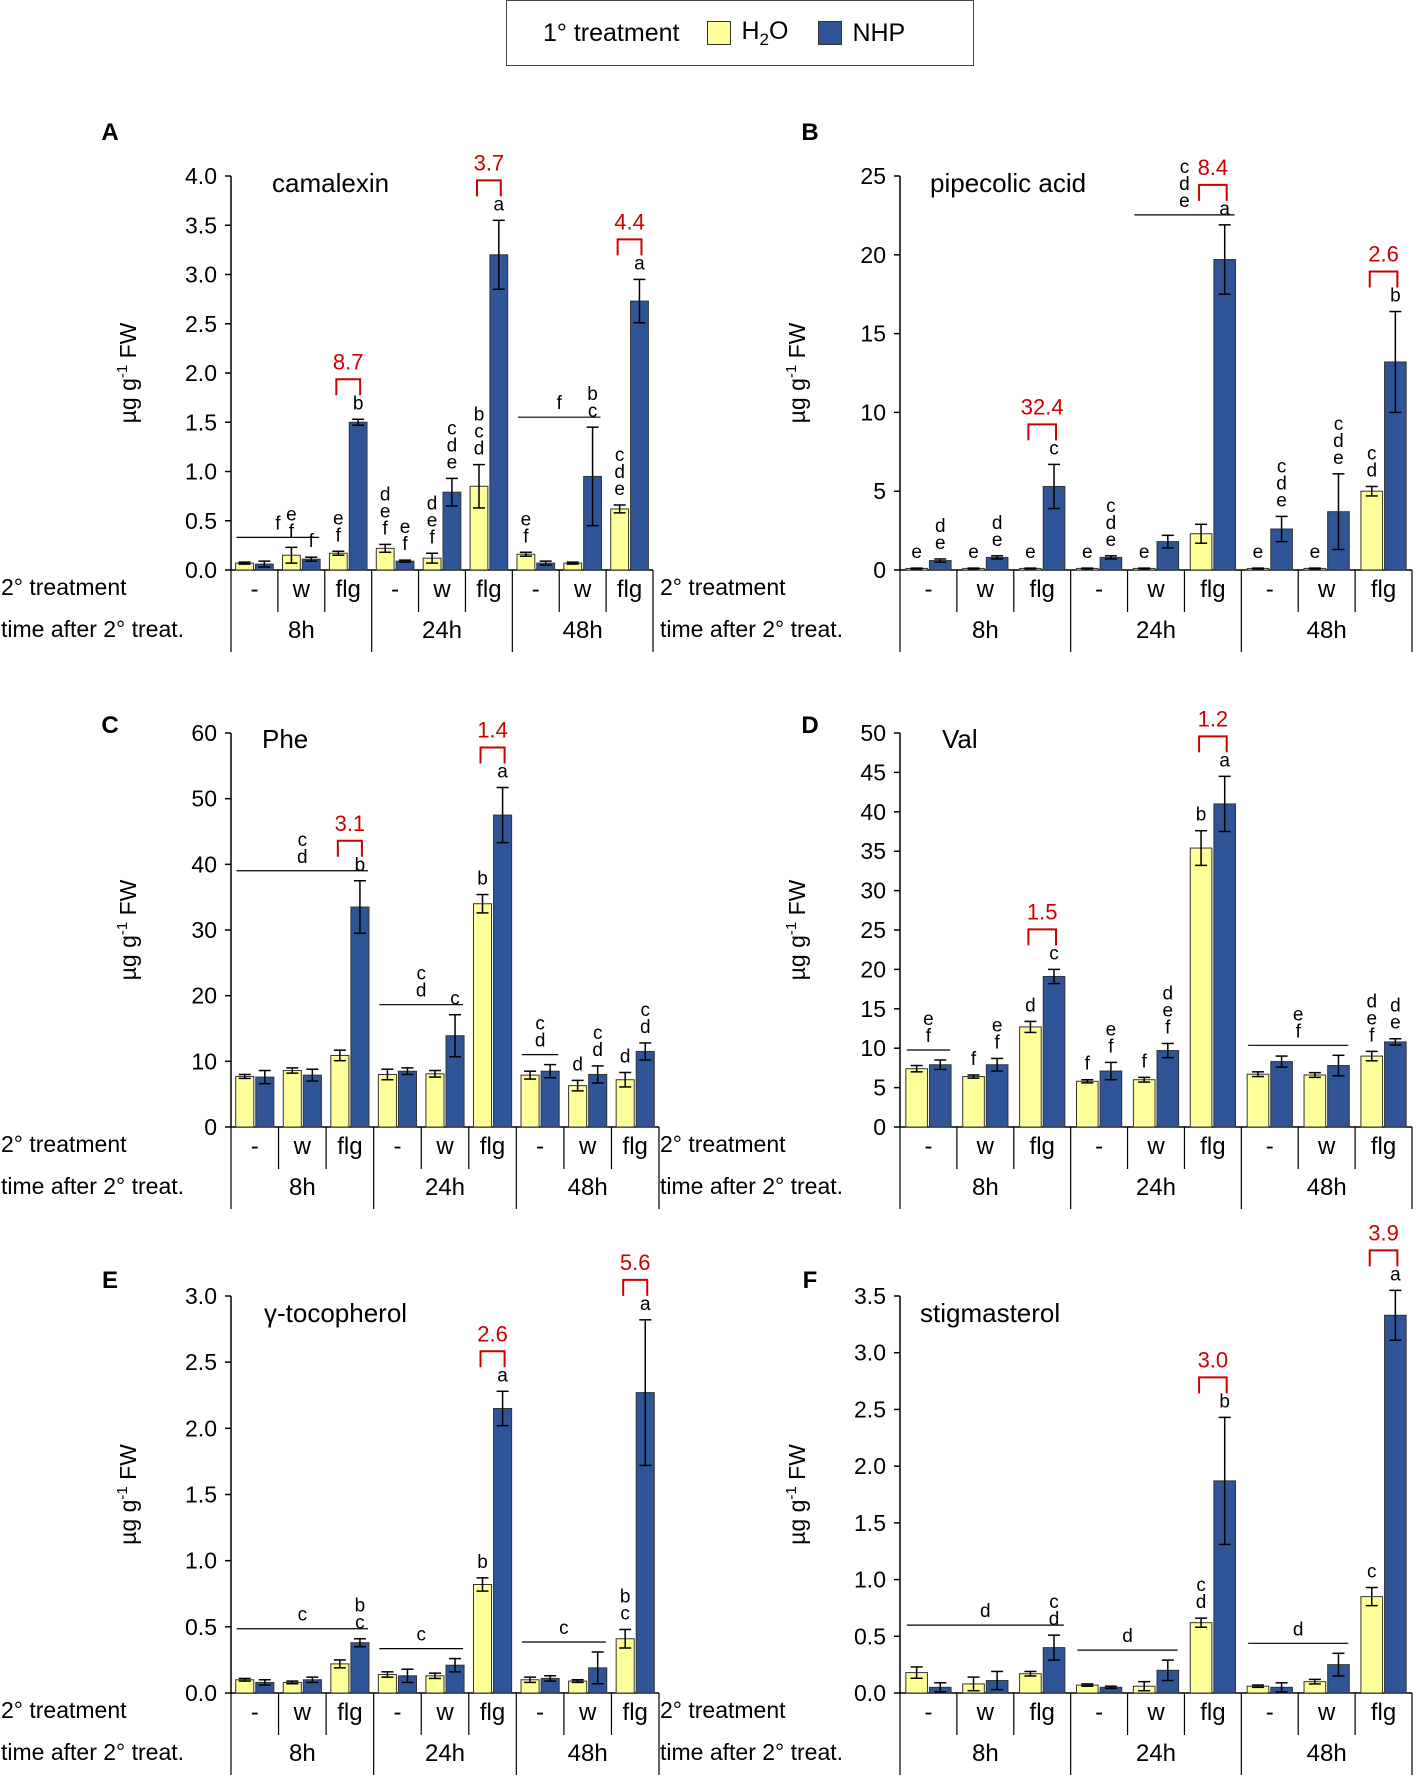 Image resolution: width=1417 pixels, height=1776 pixels. Describe the element at coordinates (201, 1561) in the screenshot. I see `y-tick-label: 1.0` at that location.